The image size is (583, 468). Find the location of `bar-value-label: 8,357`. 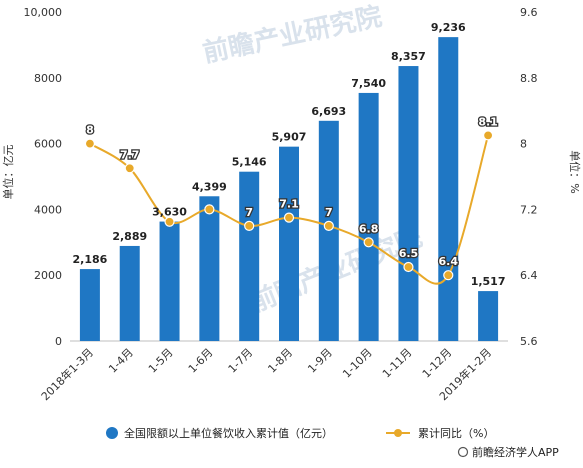

bar-value-label: 8,357 is located at coordinates (408, 56).